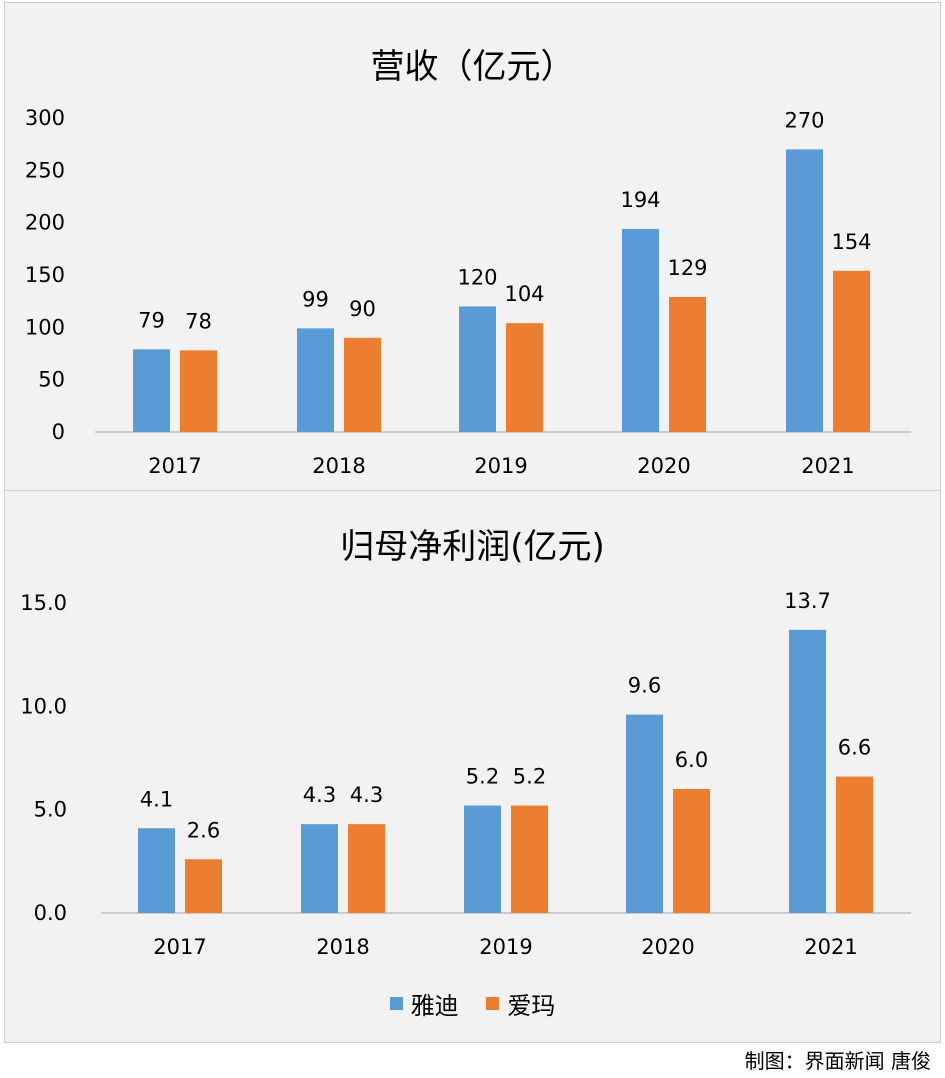 The height and width of the screenshot is (1078, 945). What do you see at coordinates (531, 1006) in the screenshot?
I see `legend-label-aima: 爱玛` at bounding box center [531, 1006].